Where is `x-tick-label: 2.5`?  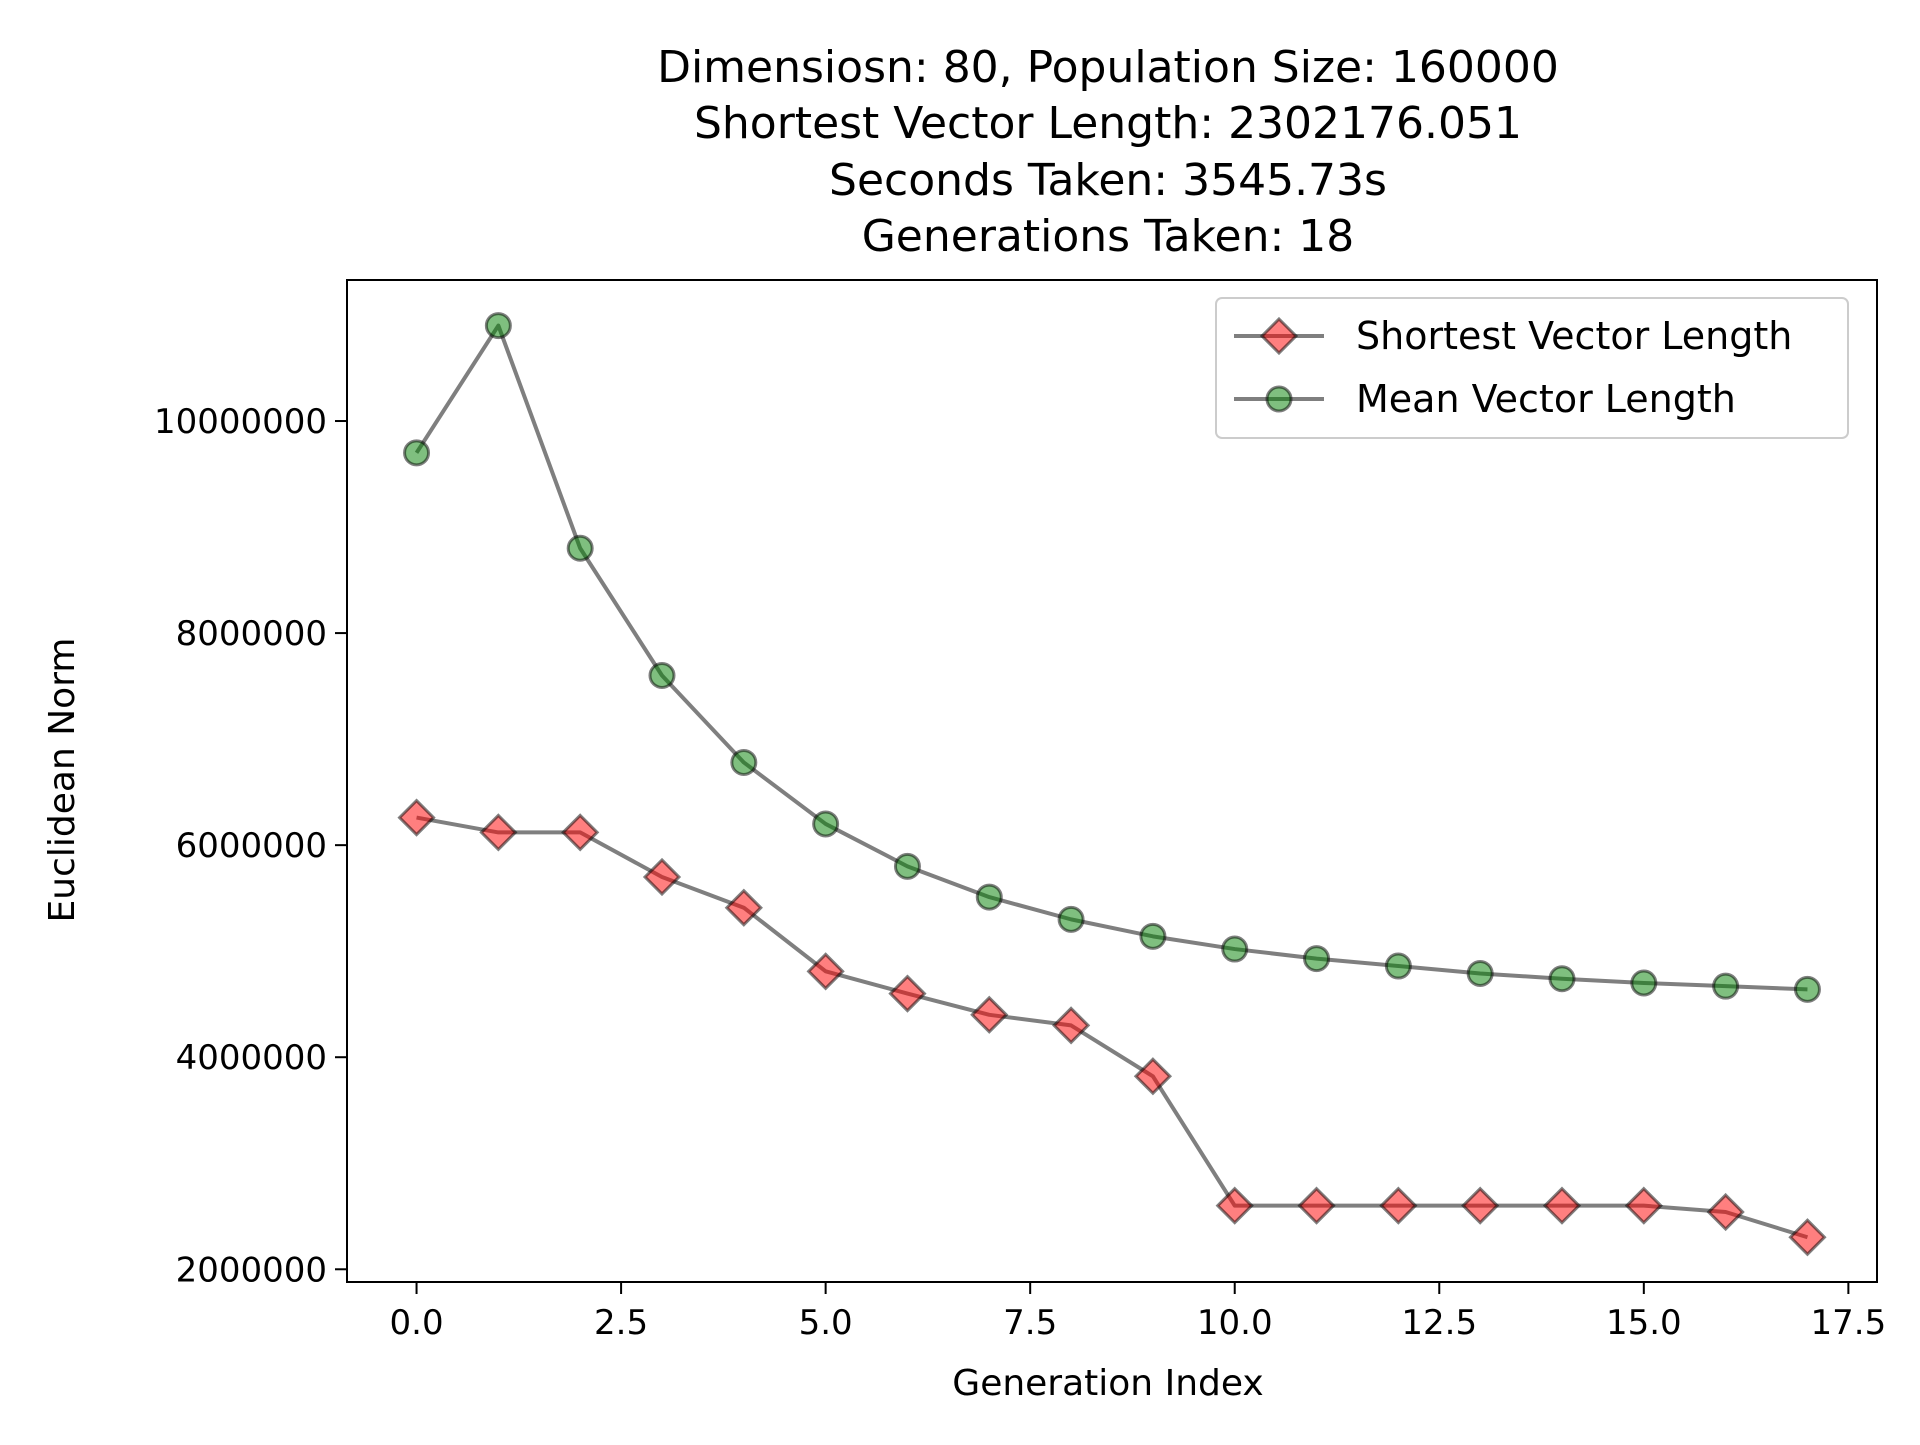 x-tick-label: 2.5 is located at coordinates (621, 1323).